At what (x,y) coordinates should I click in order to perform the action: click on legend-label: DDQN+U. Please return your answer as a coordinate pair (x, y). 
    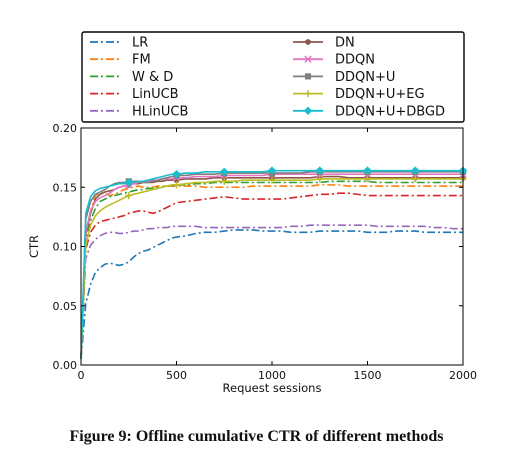
    Looking at the image, I should click on (365, 77).